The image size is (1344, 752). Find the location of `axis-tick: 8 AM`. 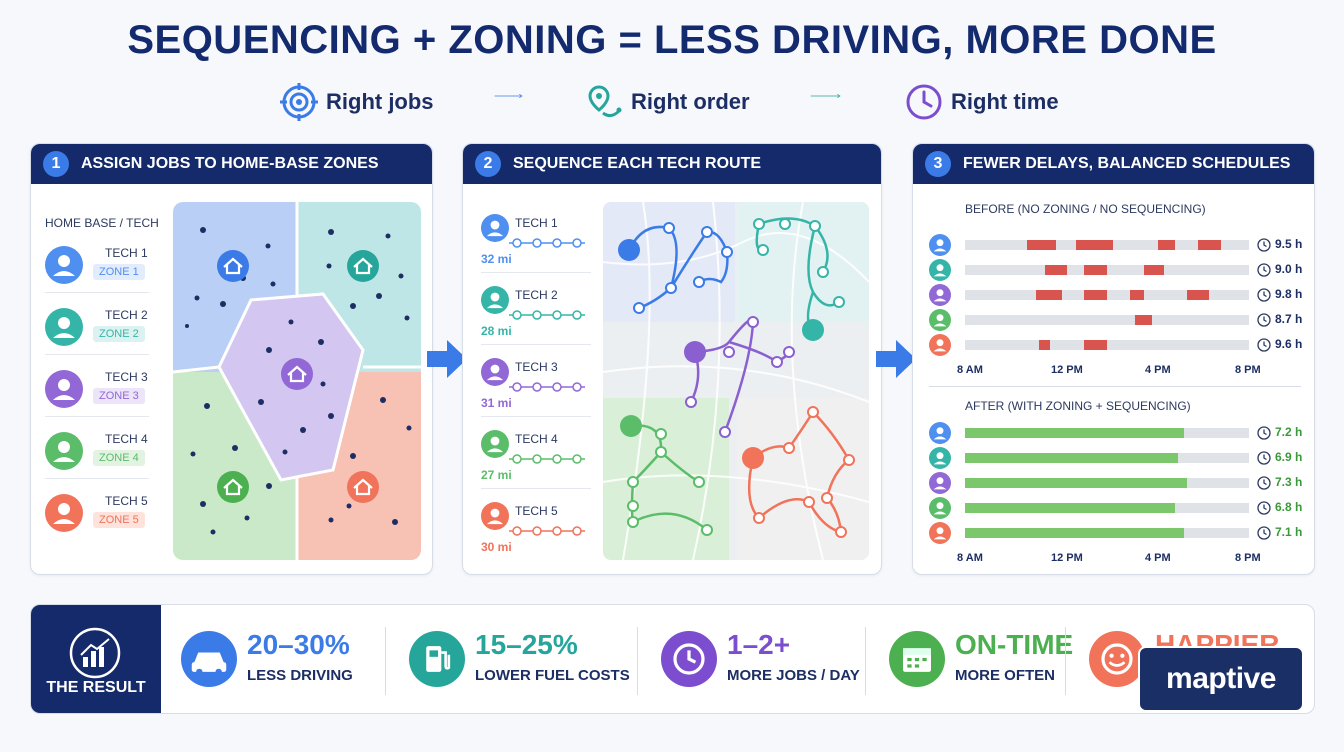

axis-tick: 8 AM is located at coordinates (970, 558).